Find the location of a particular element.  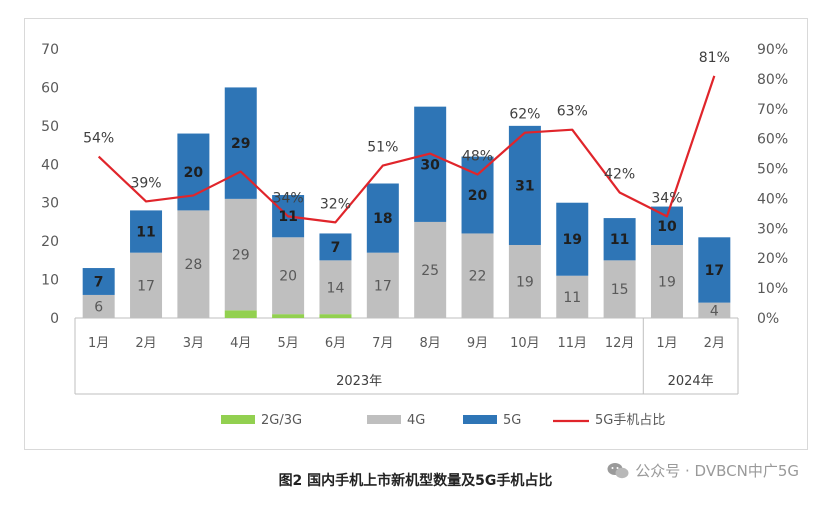

bar-data-label: 22 is located at coordinates (478, 277).